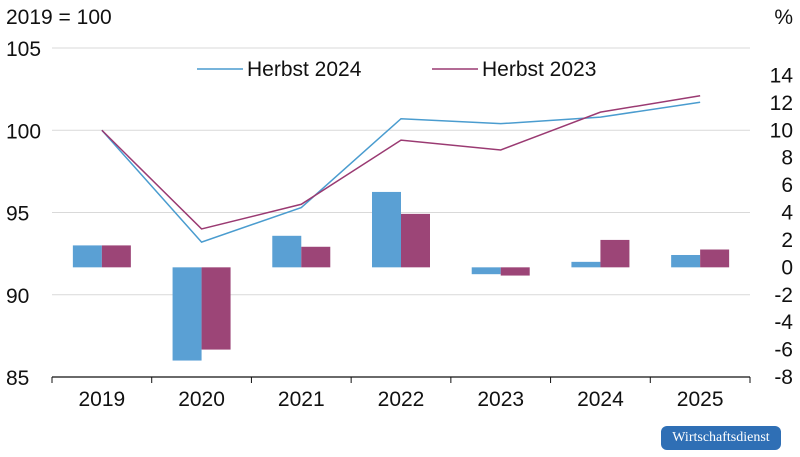 This screenshot has width=800, height=457. I want to click on left-tick-label: 85, so click(17, 378).